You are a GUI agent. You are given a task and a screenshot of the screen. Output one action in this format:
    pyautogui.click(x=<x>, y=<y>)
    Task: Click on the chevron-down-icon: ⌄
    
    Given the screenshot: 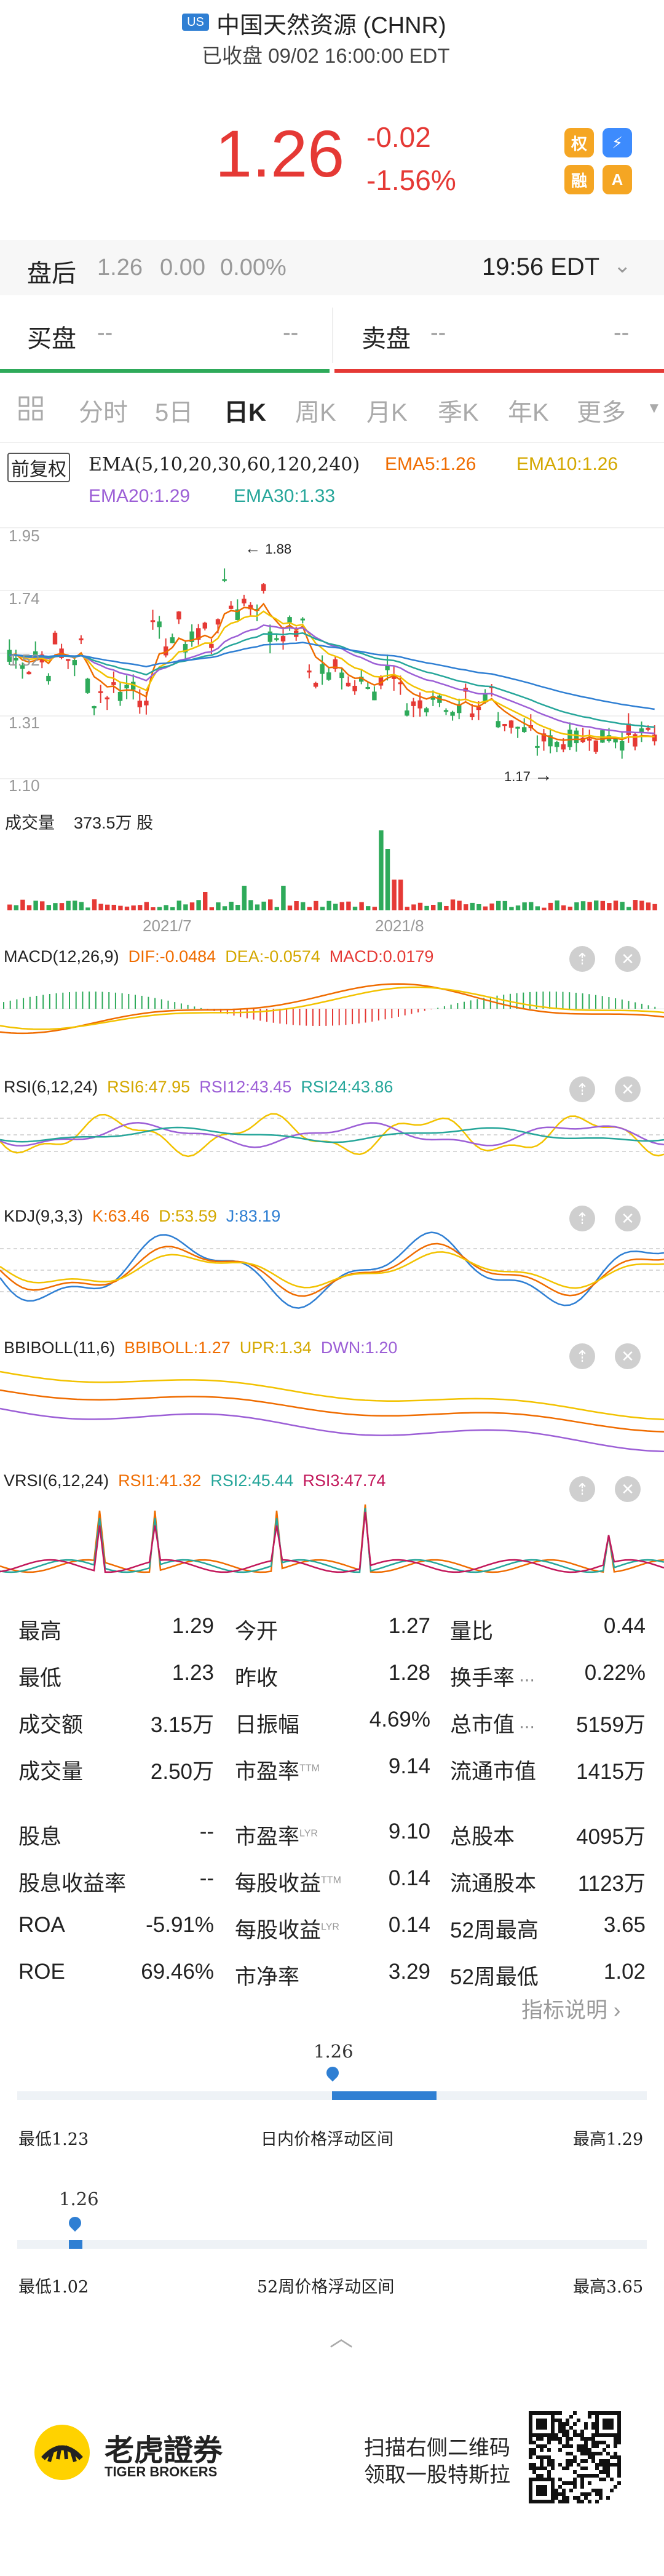 What is the action you would take?
    pyautogui.click(x=622, y=265)
    